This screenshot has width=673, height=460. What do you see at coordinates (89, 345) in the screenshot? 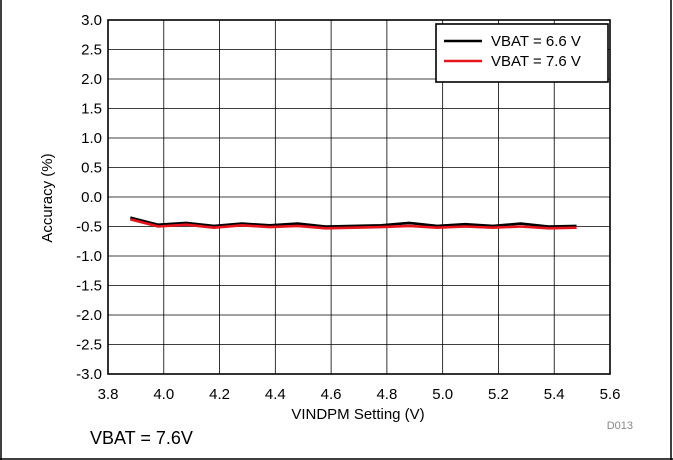
I see `y-tick-label-11: -2.5` at bounding box center [89, 345].